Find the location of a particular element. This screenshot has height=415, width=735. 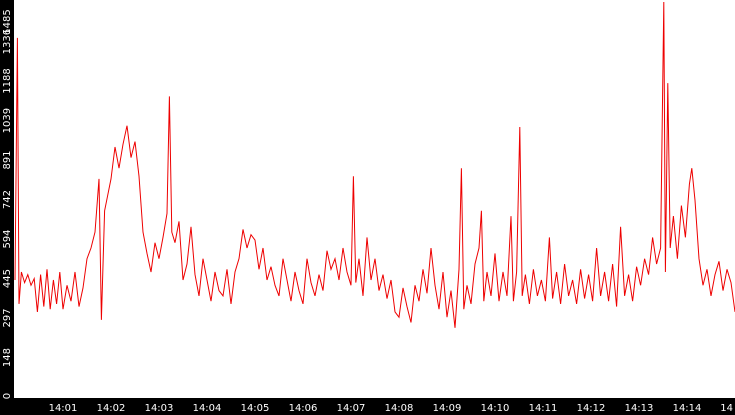

y-tick-label: 1188 is located at coordinates (7, 80).